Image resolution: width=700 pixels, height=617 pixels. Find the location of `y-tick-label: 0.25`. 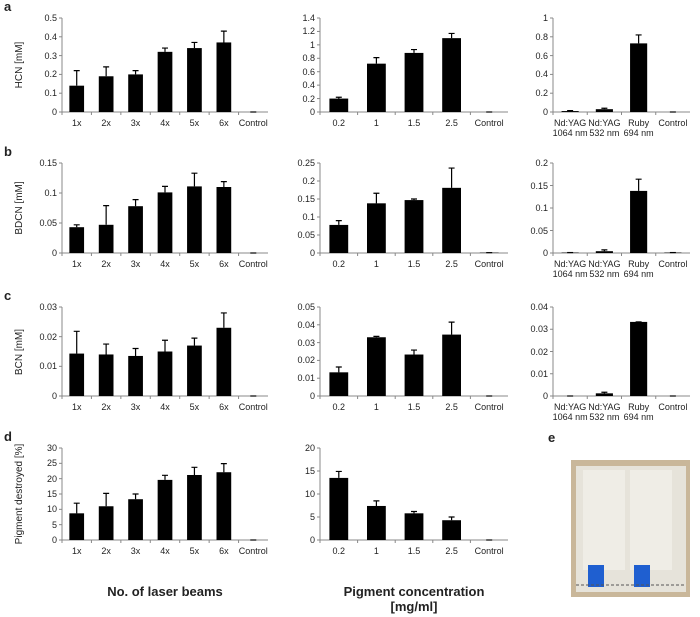

y-tick-label: 0.25 is located at coordinates (306, 163).